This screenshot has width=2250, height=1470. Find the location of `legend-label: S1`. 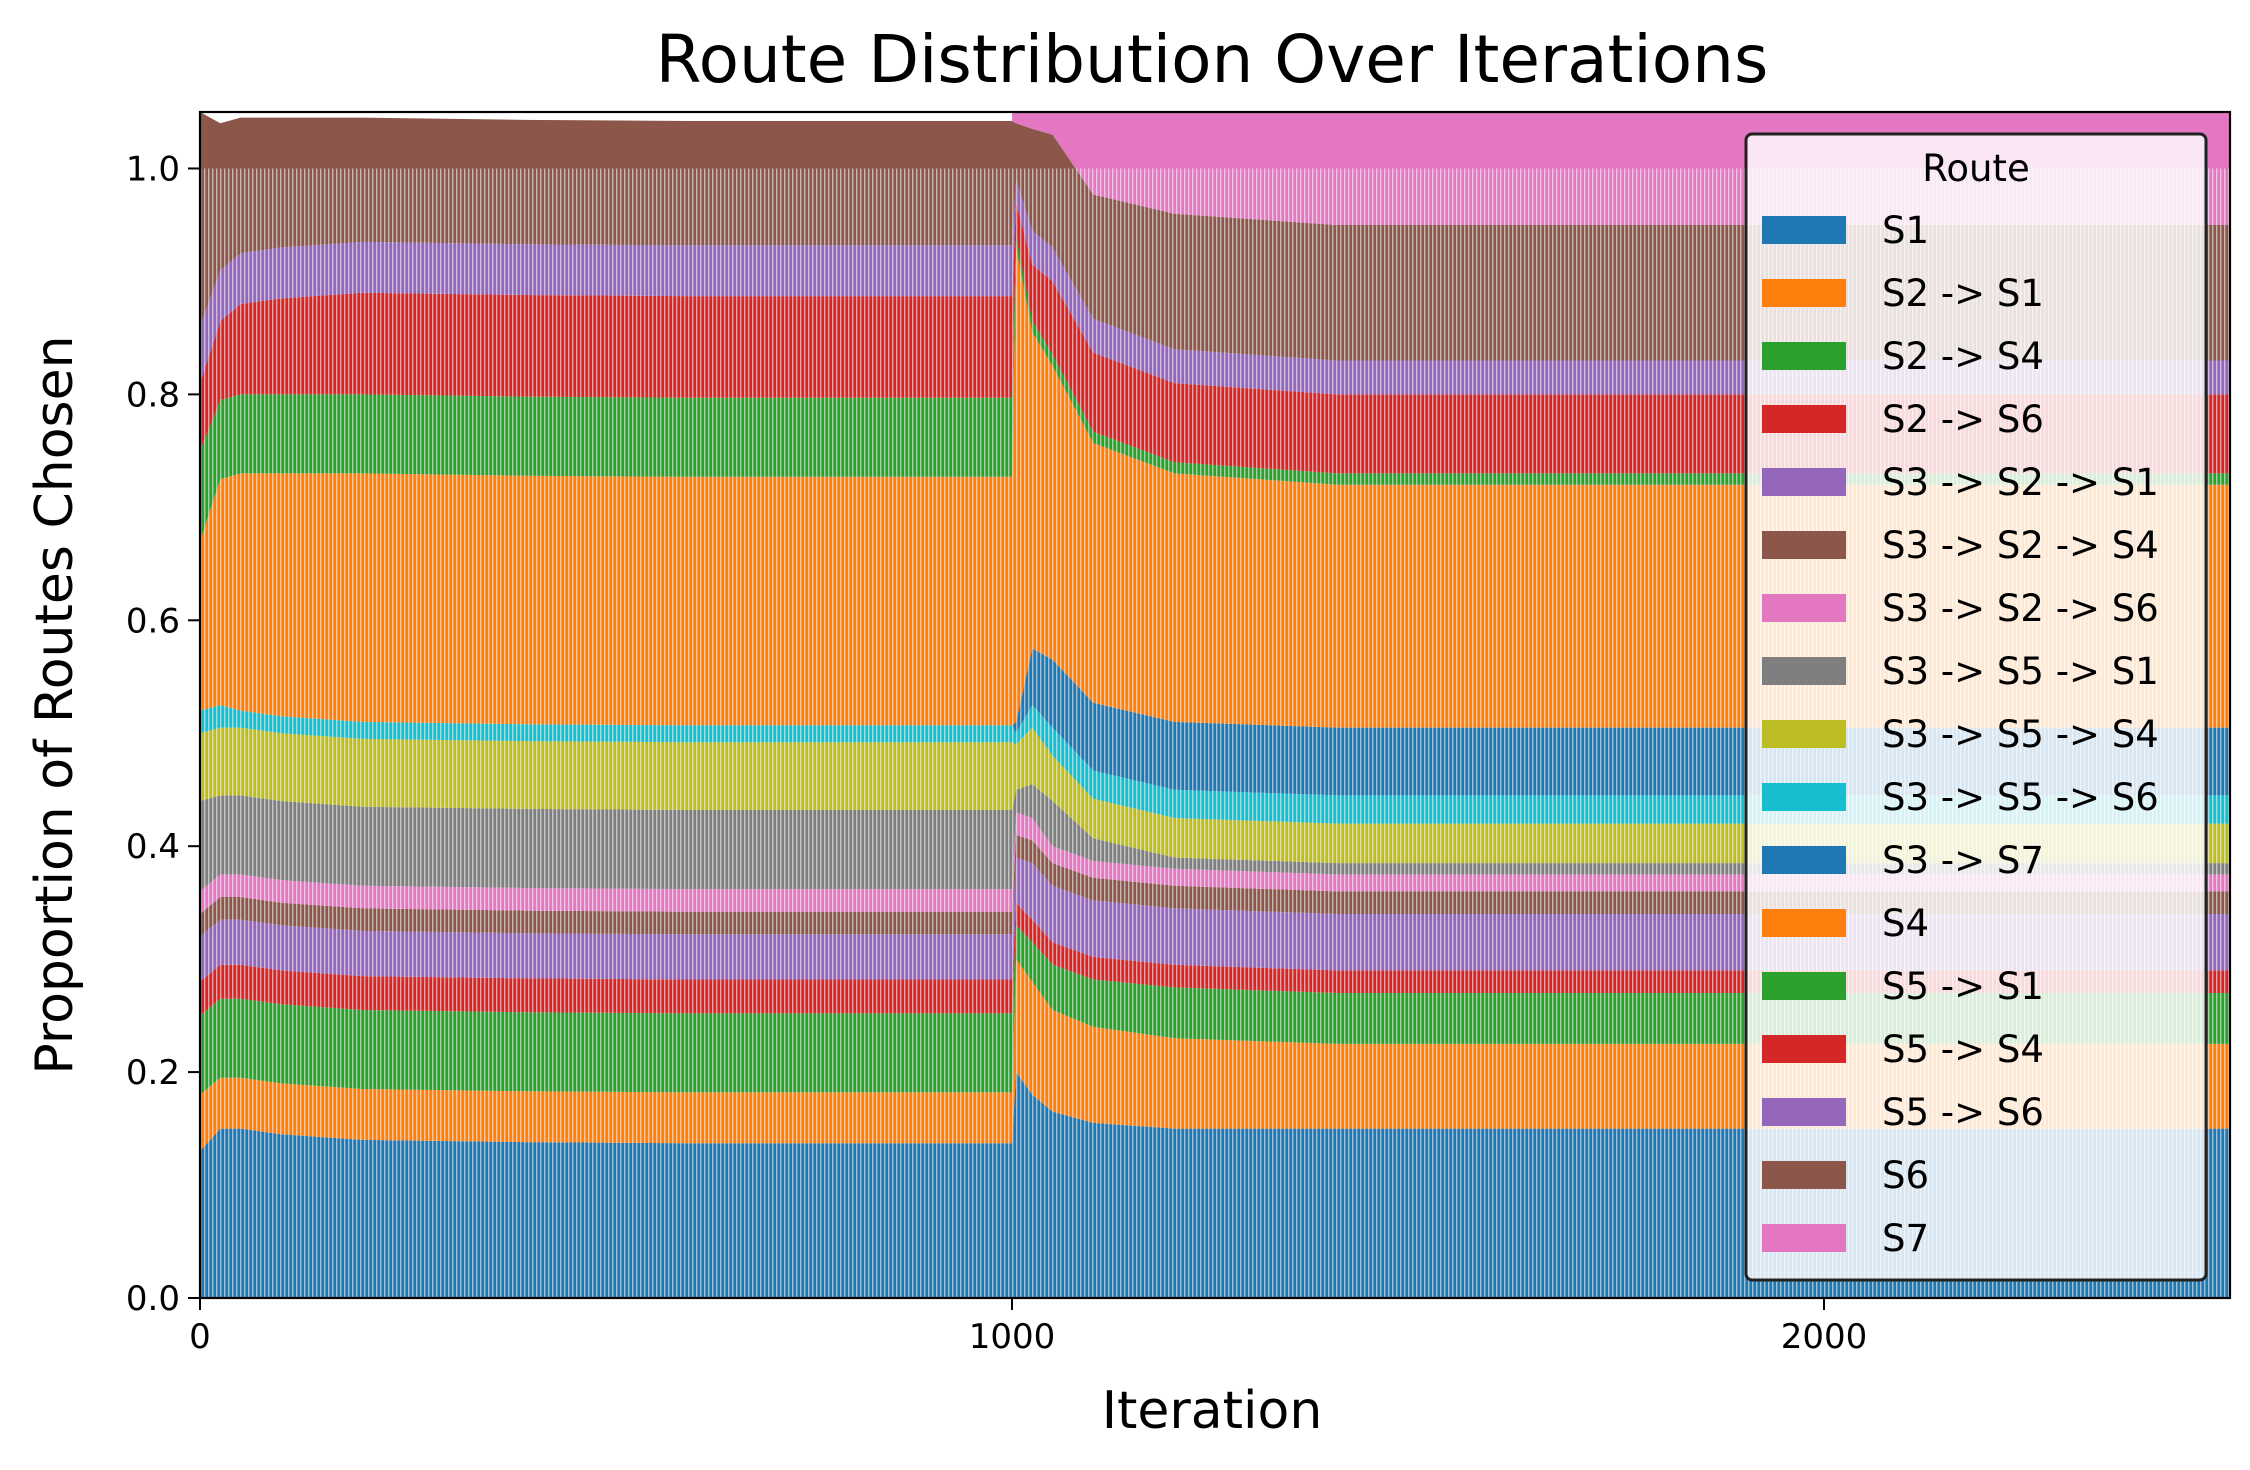

legend-label: S1 is located at coordinates (1905, 230).